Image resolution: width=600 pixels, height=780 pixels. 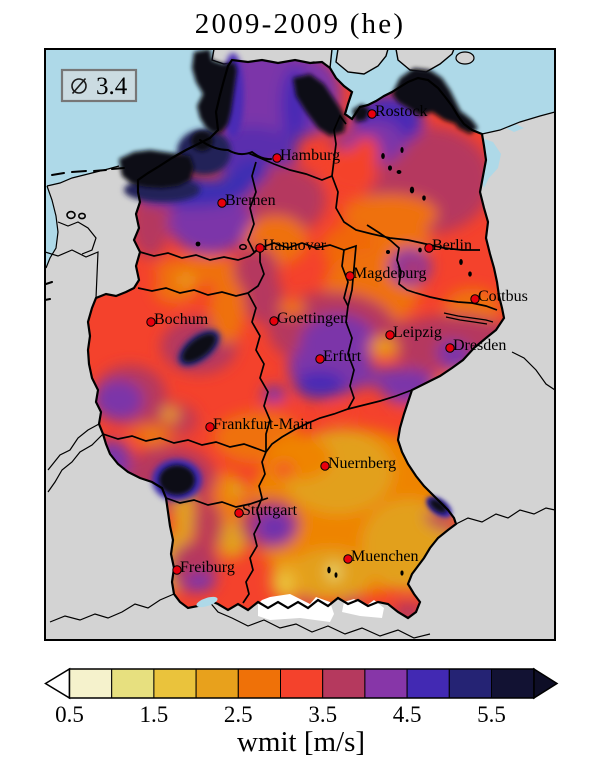 What do you see at coordinates (417, 332) in the screenshot?
I see `svg-text: Leipzig` at bounding box center [417, 332].